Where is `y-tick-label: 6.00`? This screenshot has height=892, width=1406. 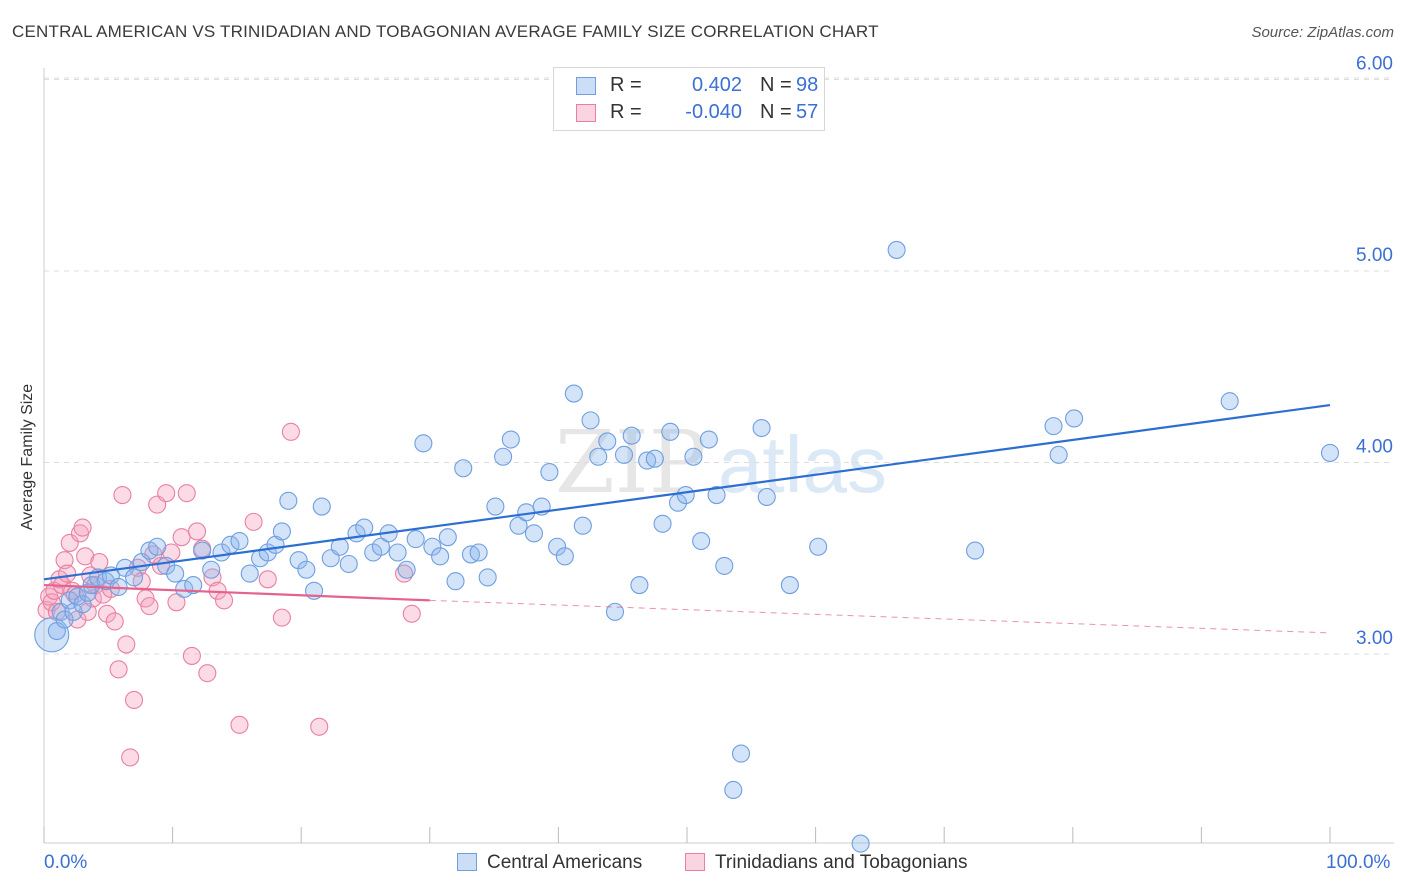 y-tick-label: 6.00 is located at coordinates (1374, 63).